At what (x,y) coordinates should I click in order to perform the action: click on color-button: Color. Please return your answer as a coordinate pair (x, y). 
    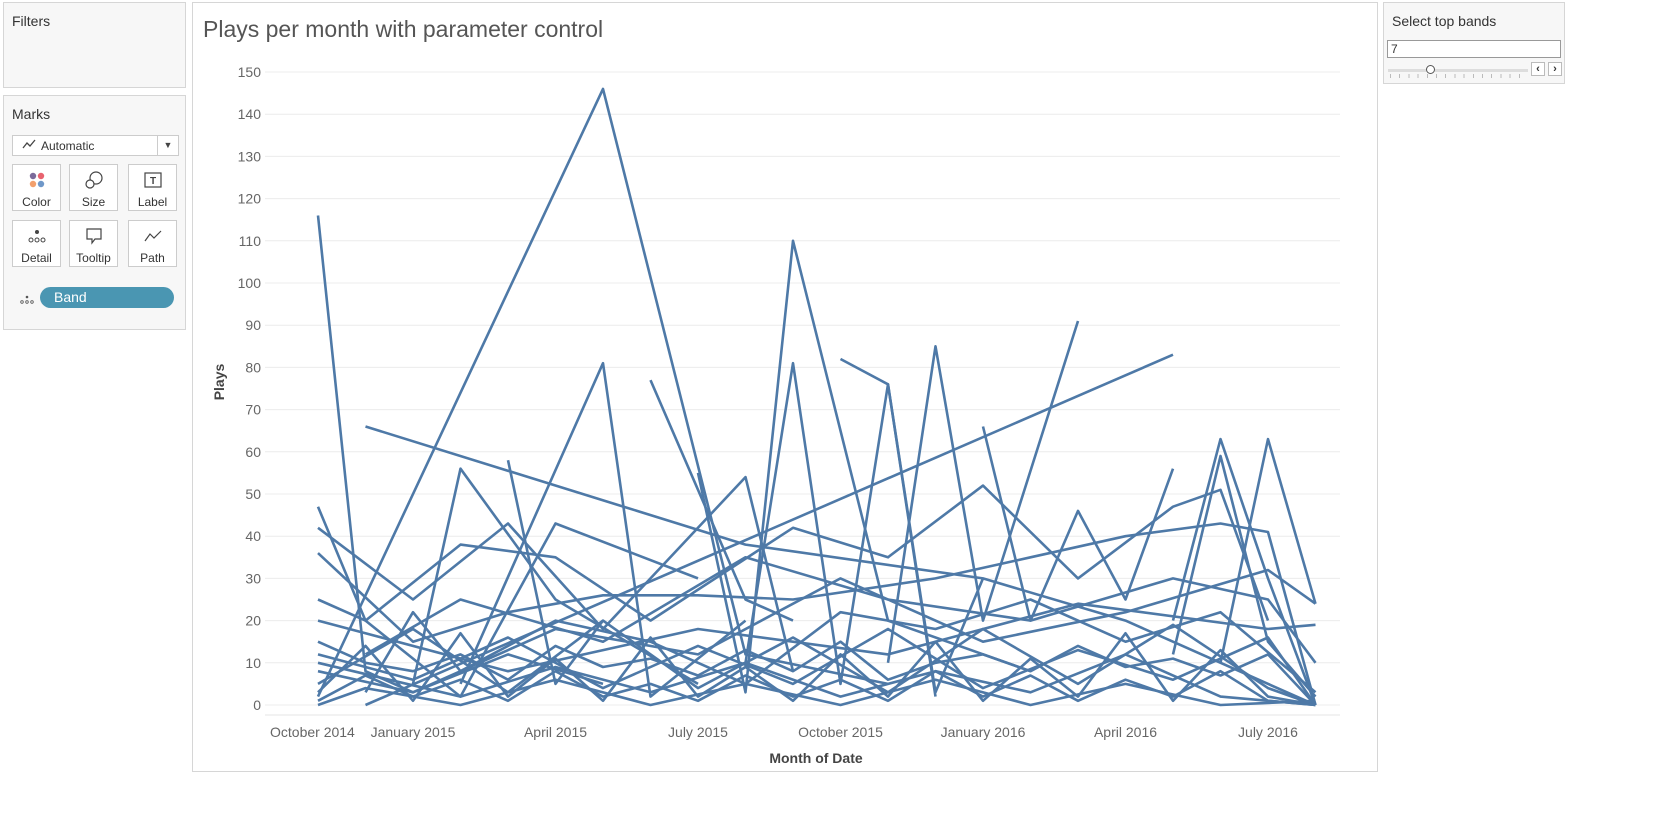
    Looking at the image, I should click on (36, 187).